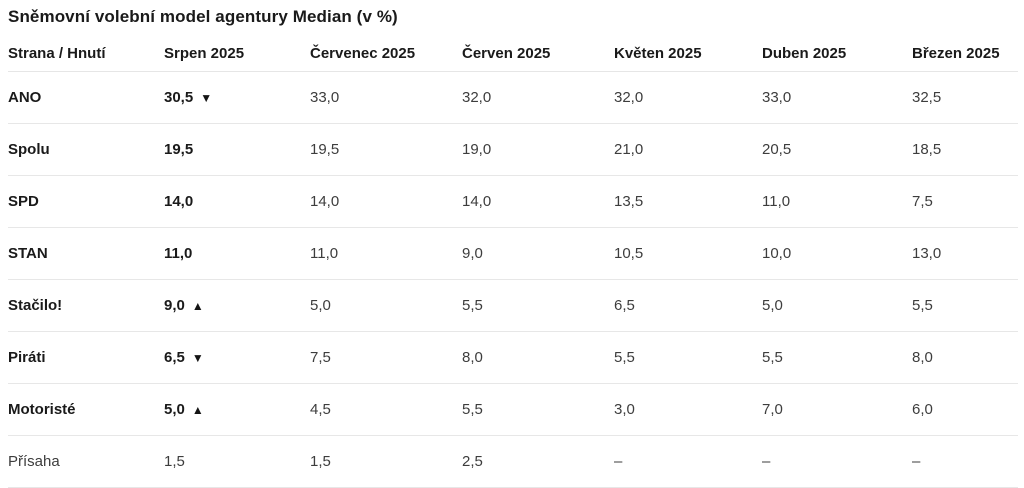 The image size is (1024, 488). I want to click on latest-value: 6,5, so click(174, 357).